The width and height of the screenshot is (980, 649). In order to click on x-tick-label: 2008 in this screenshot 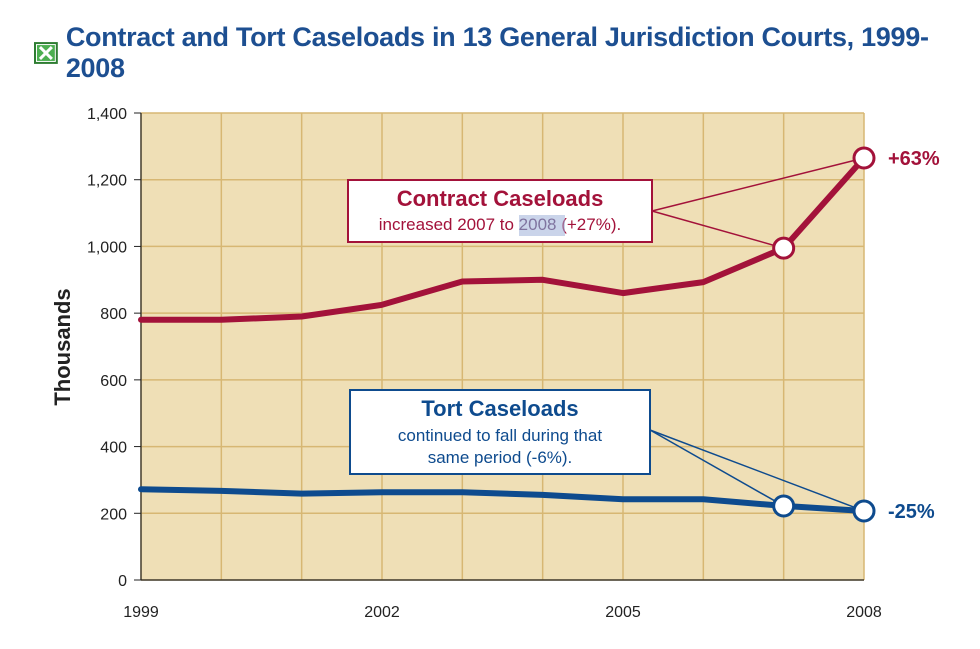, I will do `click(864, 612)`.